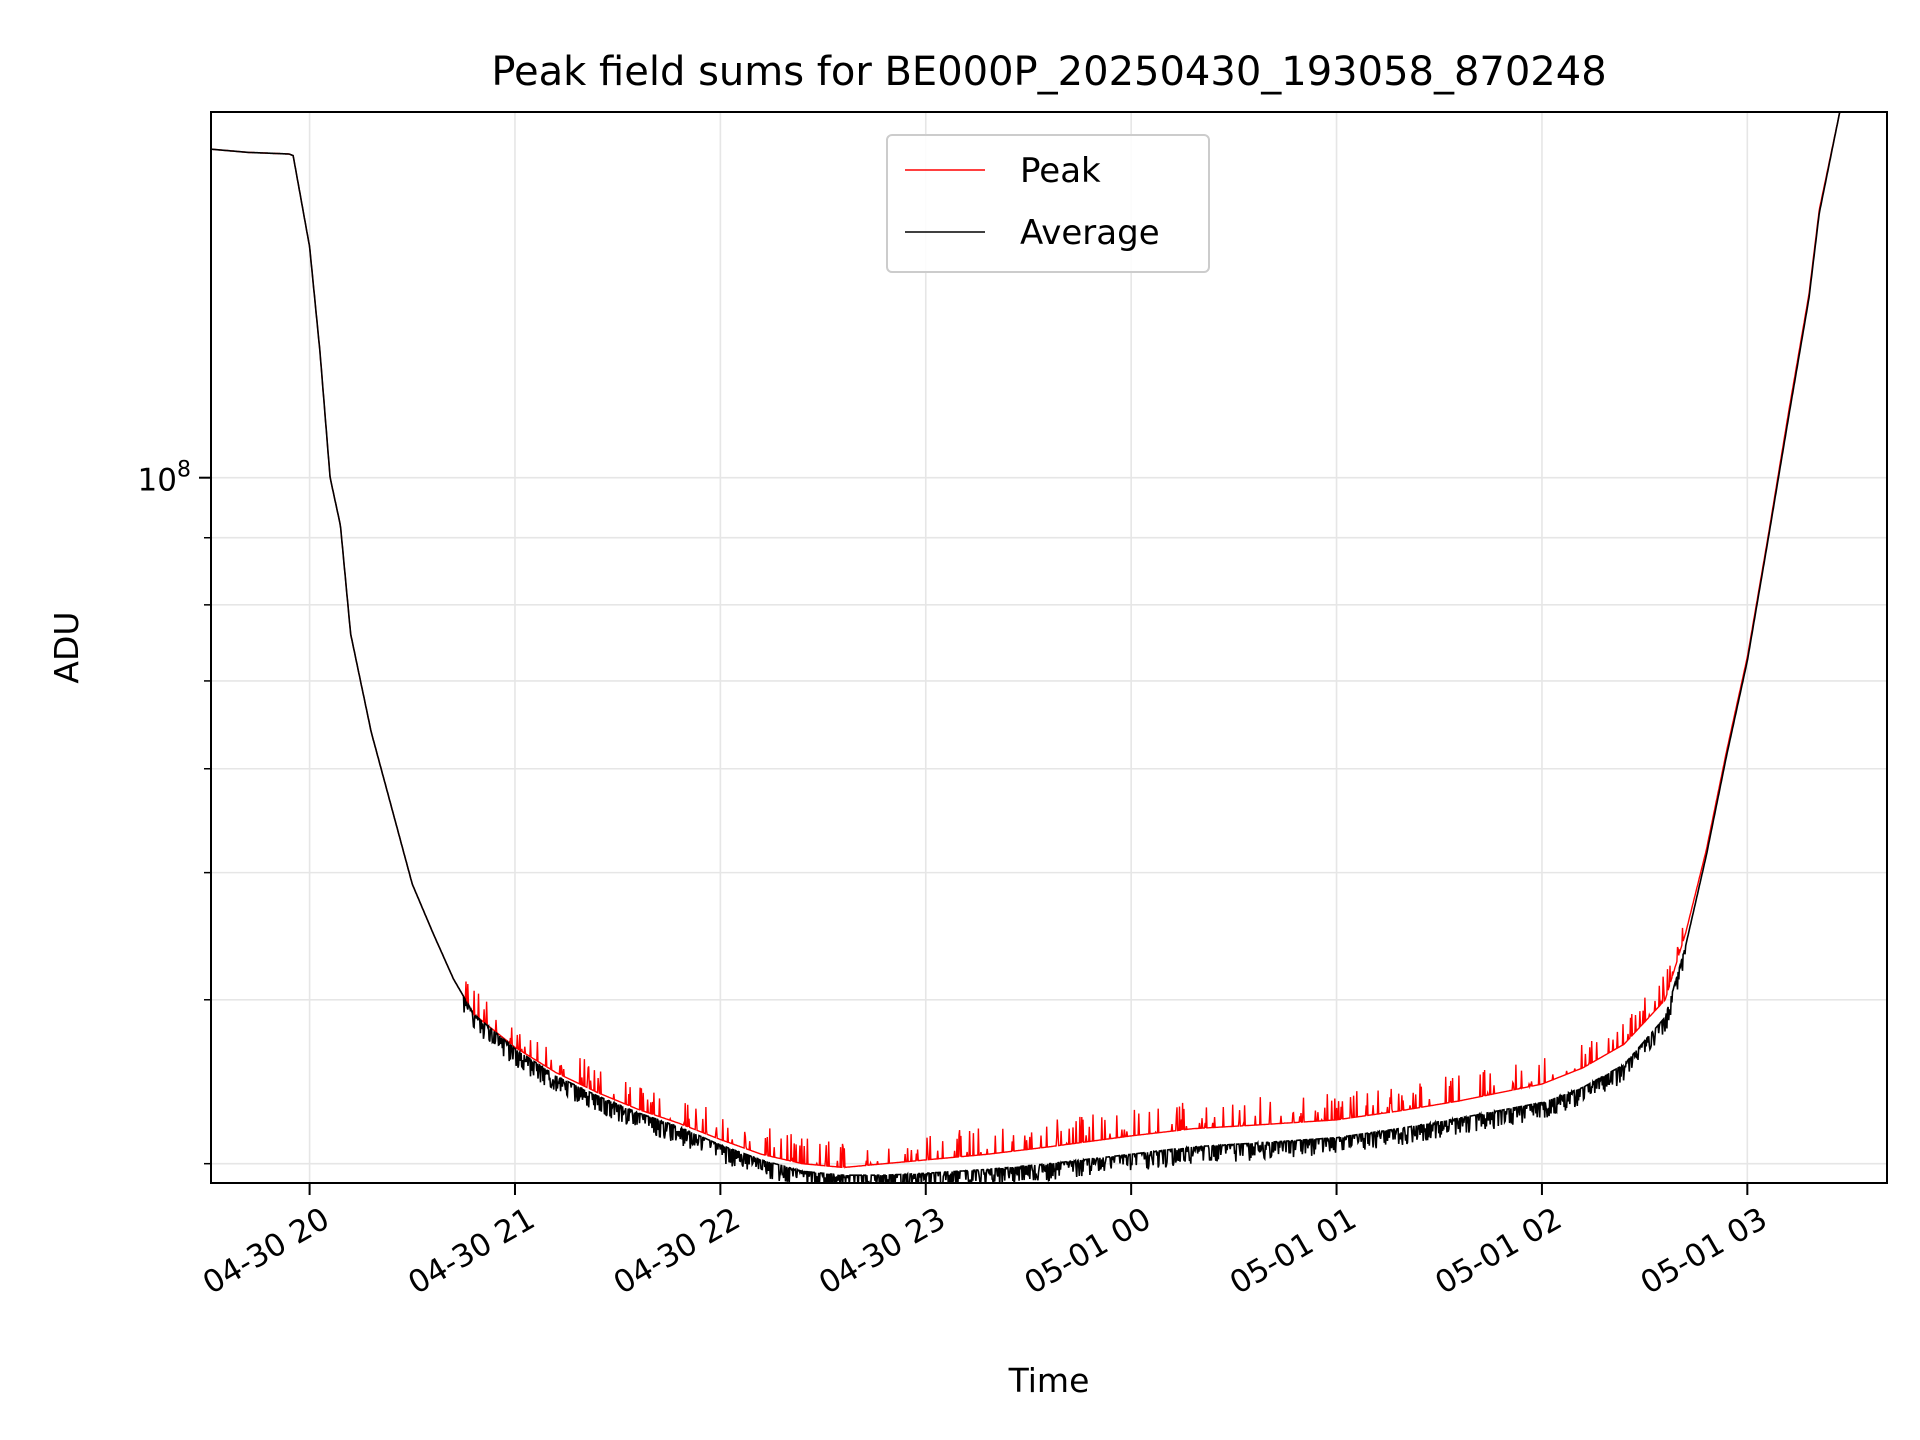  What do you see at coordinates (882, 1251) in the screenshot?
I see `x-tick-label: 04-30 23` at bounding box center [882, 1251].